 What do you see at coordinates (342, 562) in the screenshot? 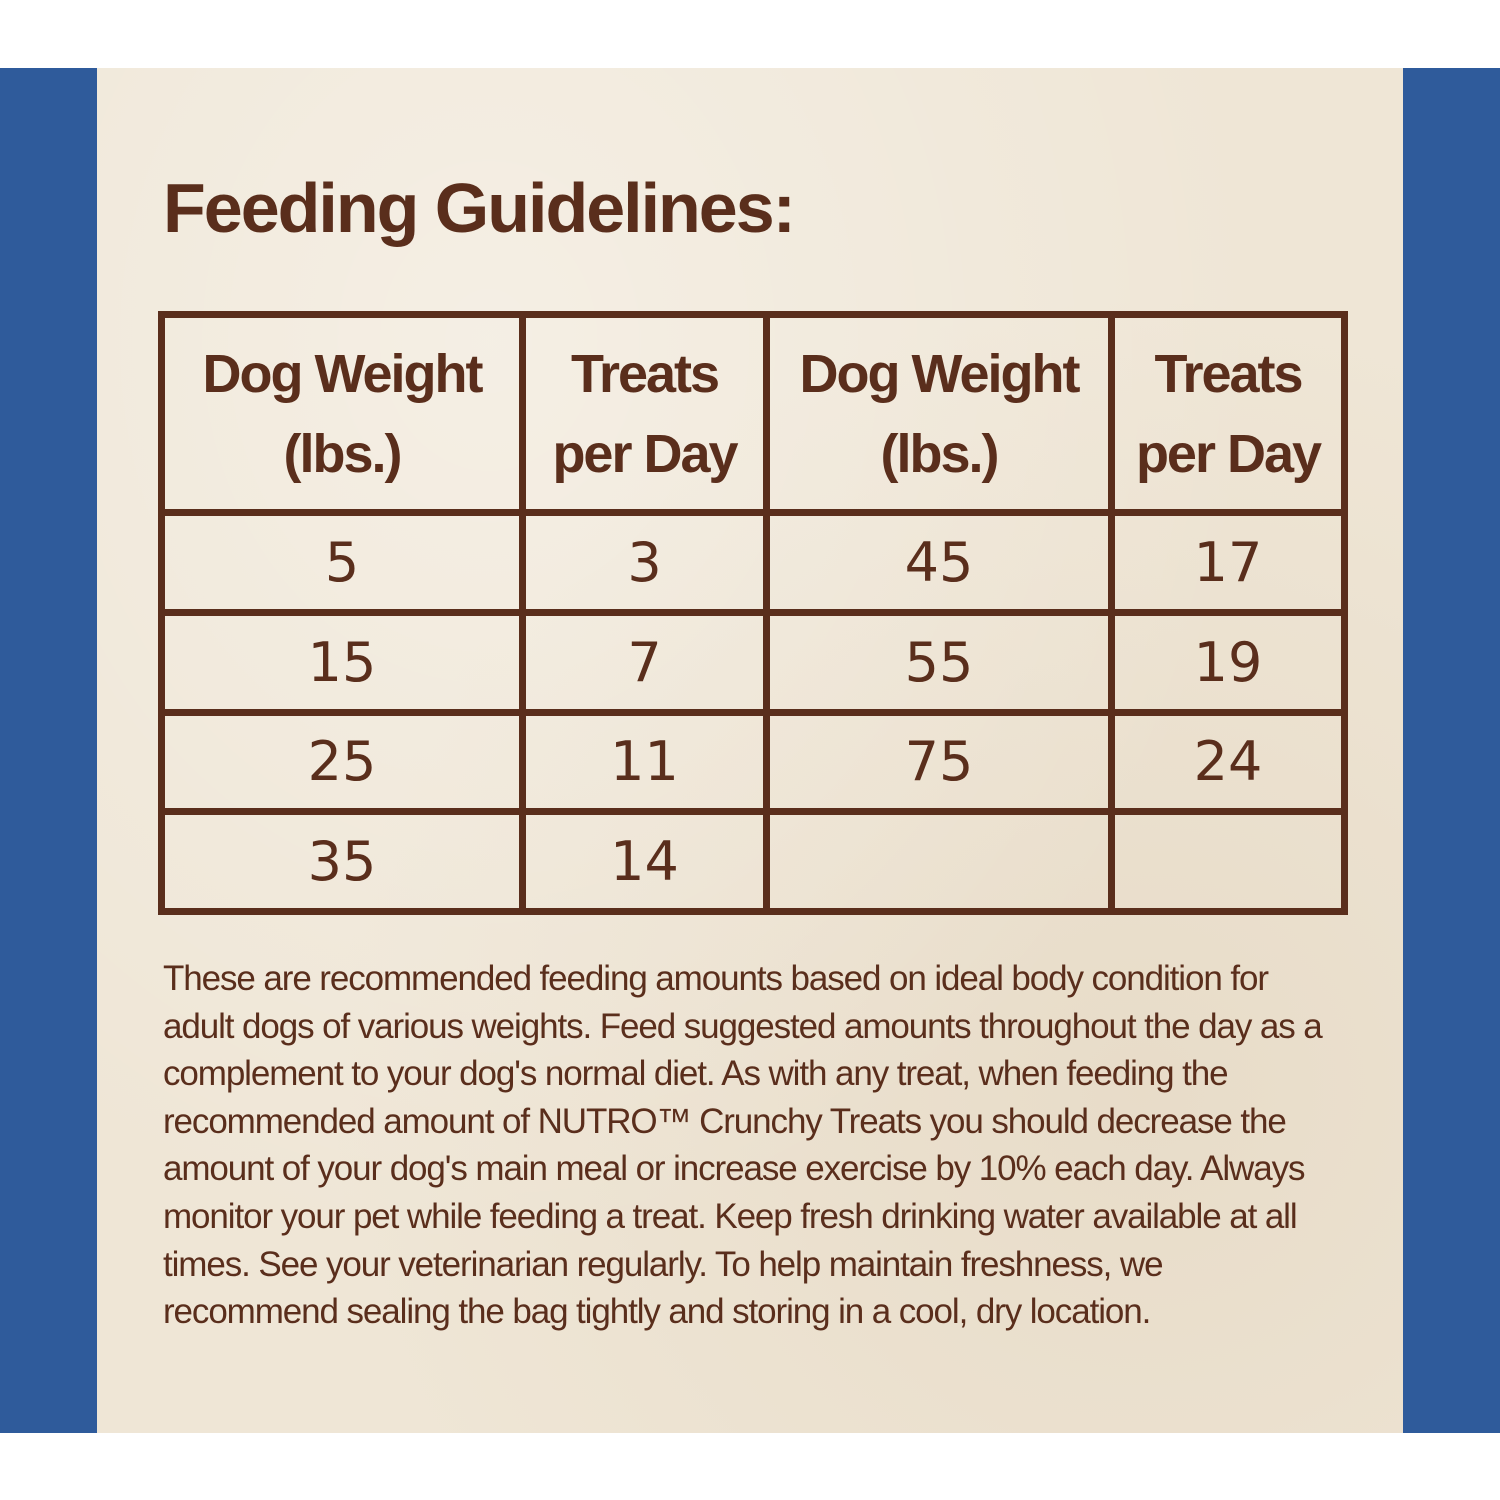
I see `table-cell: 5` at bounding box center [342, 562].